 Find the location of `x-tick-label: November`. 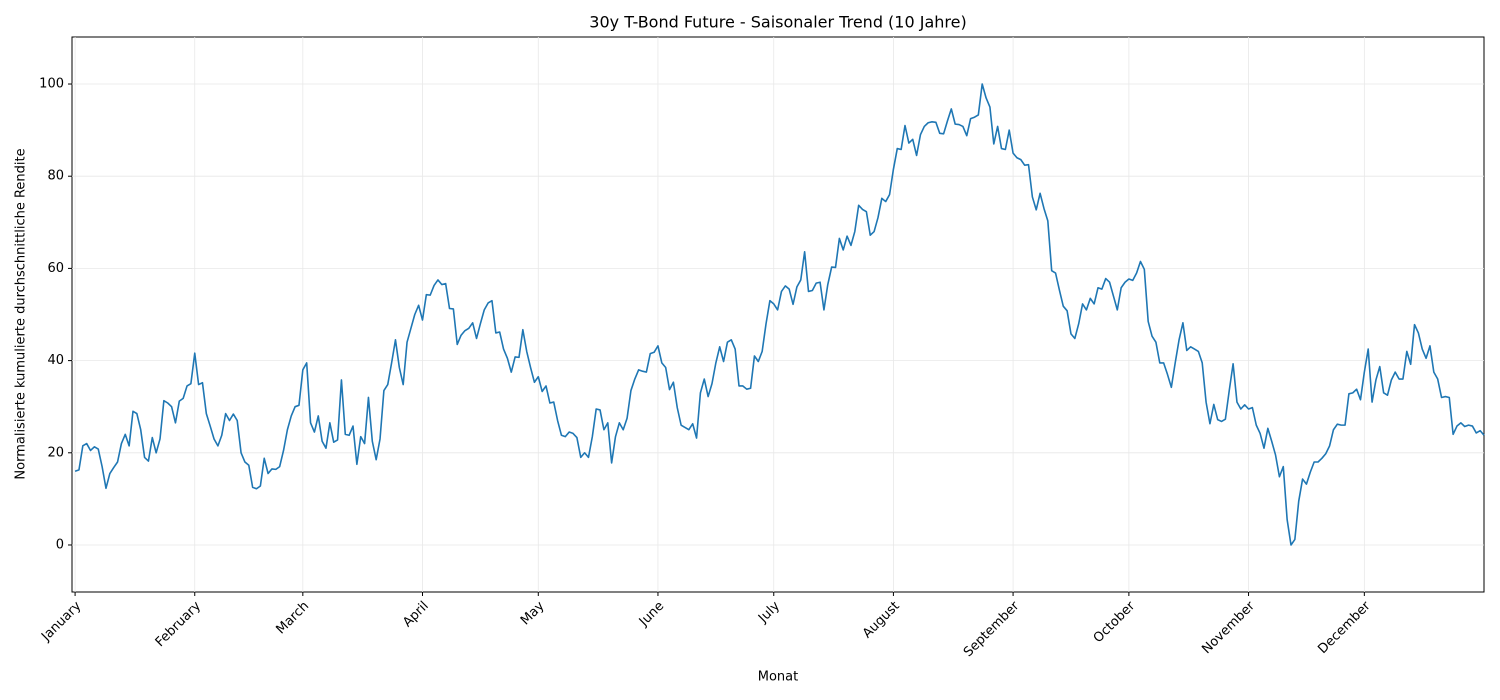

x-tick-label: November is located at coordinates (1228, 627).